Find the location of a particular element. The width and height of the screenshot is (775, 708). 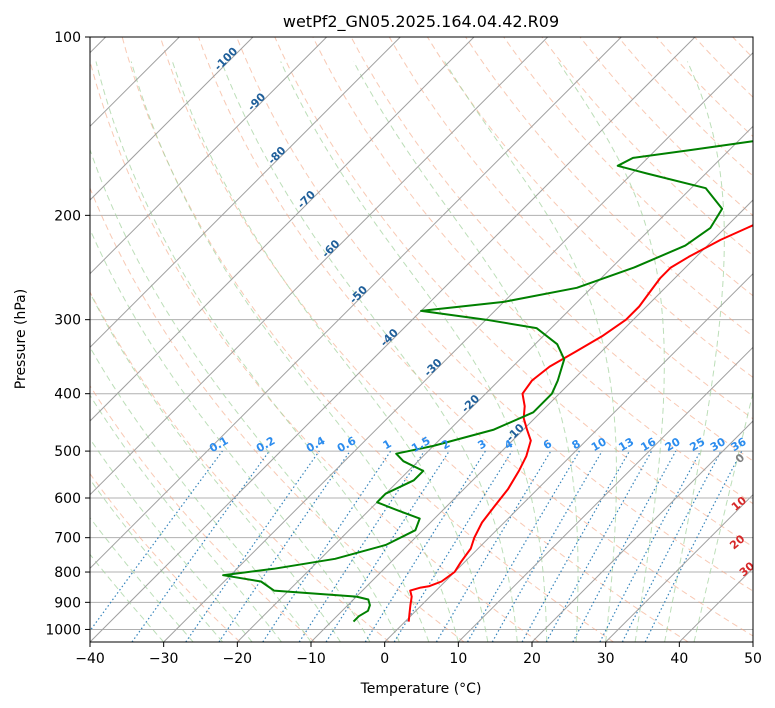

y-tick-label: 600 is located at coordinates (67, 499).